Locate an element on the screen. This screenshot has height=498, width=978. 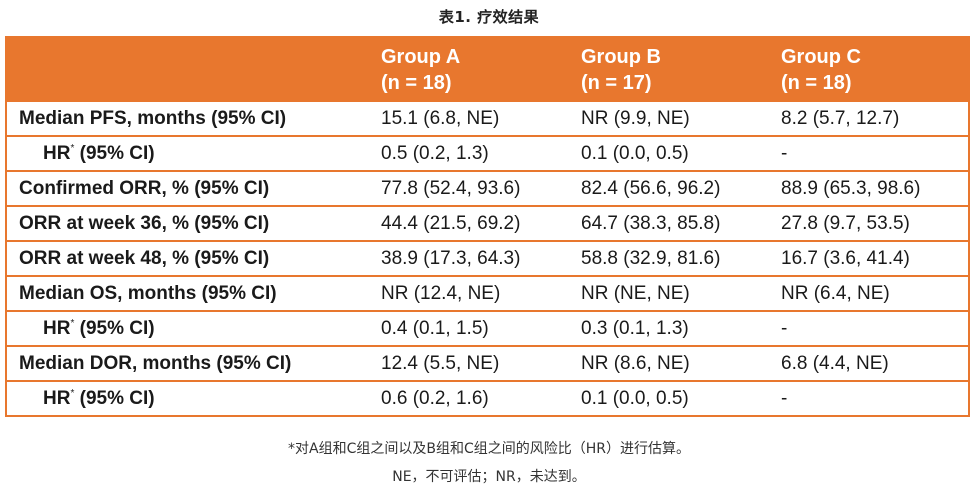
cell-group-b: 0.3 (0.1, 1.3) is located at coordinates (669, 328).